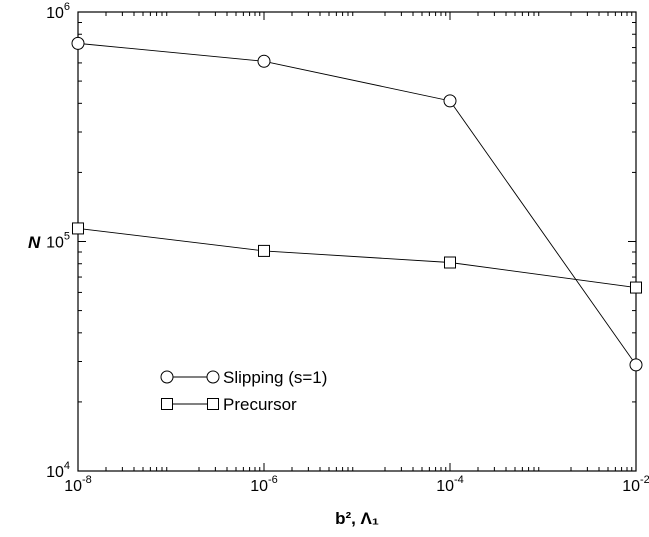  Describe the element at coordinates (260, 404) in the screenshot. I see `legend-label: Precursor` at that location.